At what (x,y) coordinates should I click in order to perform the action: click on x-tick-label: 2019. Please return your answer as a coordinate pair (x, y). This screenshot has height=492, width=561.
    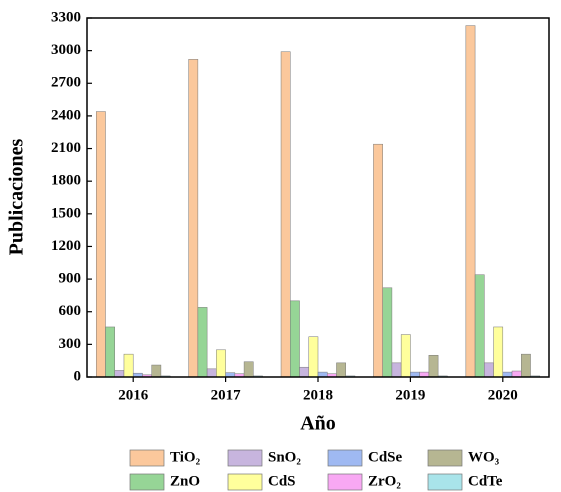
    Looking at the image, I should click on (410, 395).